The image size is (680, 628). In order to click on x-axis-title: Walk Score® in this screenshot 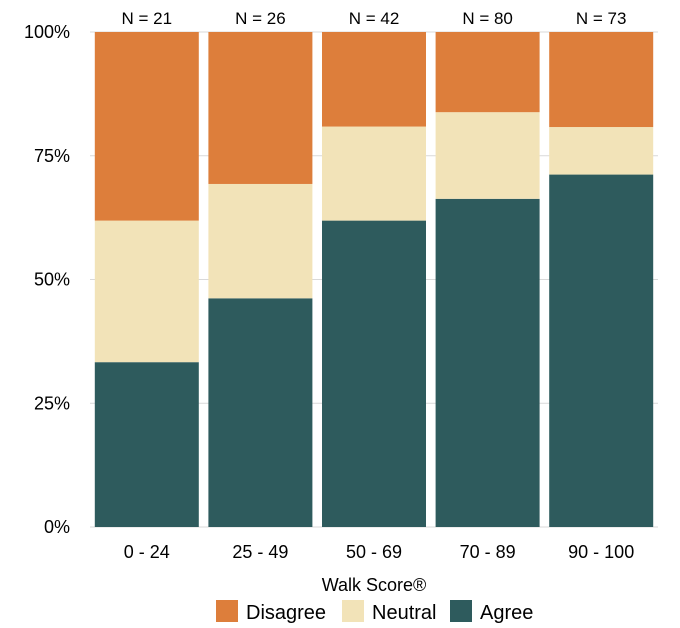, I will do `click(374, 585)`.